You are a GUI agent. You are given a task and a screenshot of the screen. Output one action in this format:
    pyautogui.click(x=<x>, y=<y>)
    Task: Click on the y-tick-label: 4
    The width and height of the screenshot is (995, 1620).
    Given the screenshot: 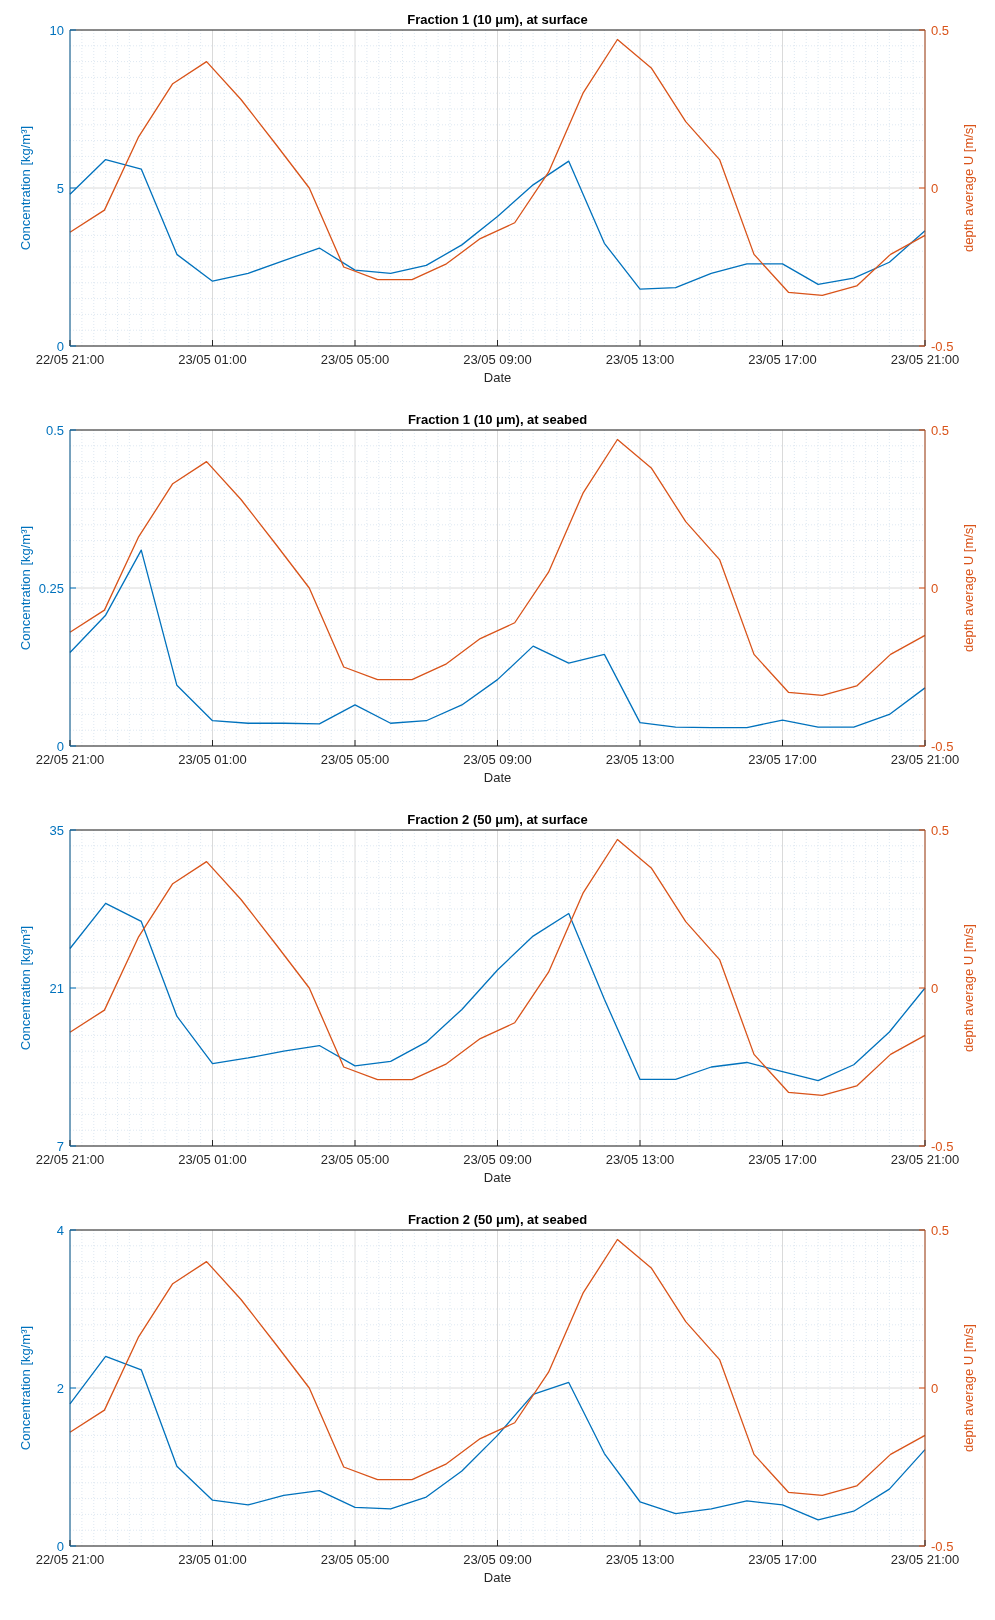 What is the action you would take?
    pyautogui.click(x=60, y=1230)
    